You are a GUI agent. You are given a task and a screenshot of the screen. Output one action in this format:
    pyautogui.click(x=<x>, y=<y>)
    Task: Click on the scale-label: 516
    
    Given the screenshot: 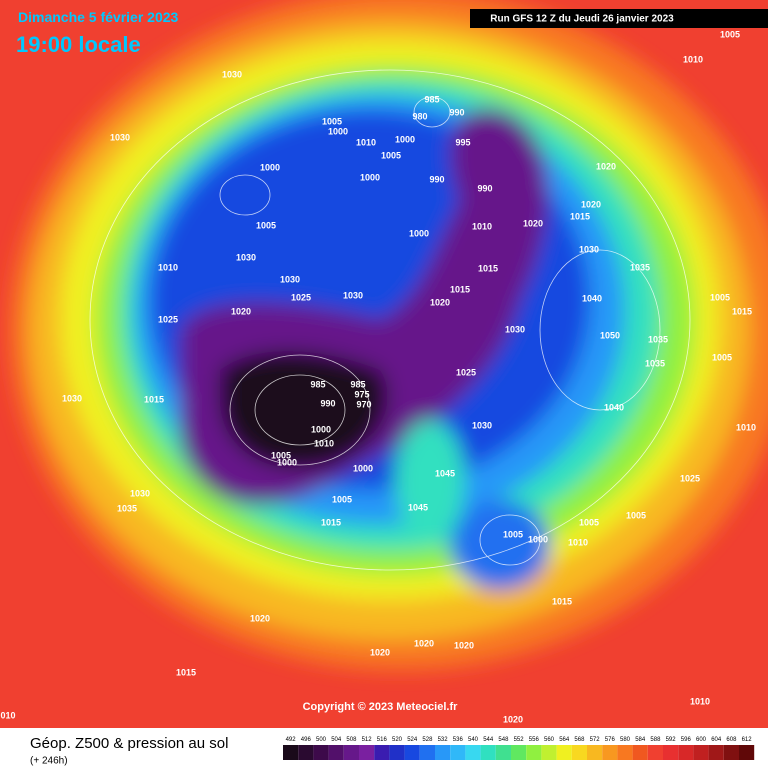 What is the action you would take?
    pyautogui.click(x=382, y=740)
    